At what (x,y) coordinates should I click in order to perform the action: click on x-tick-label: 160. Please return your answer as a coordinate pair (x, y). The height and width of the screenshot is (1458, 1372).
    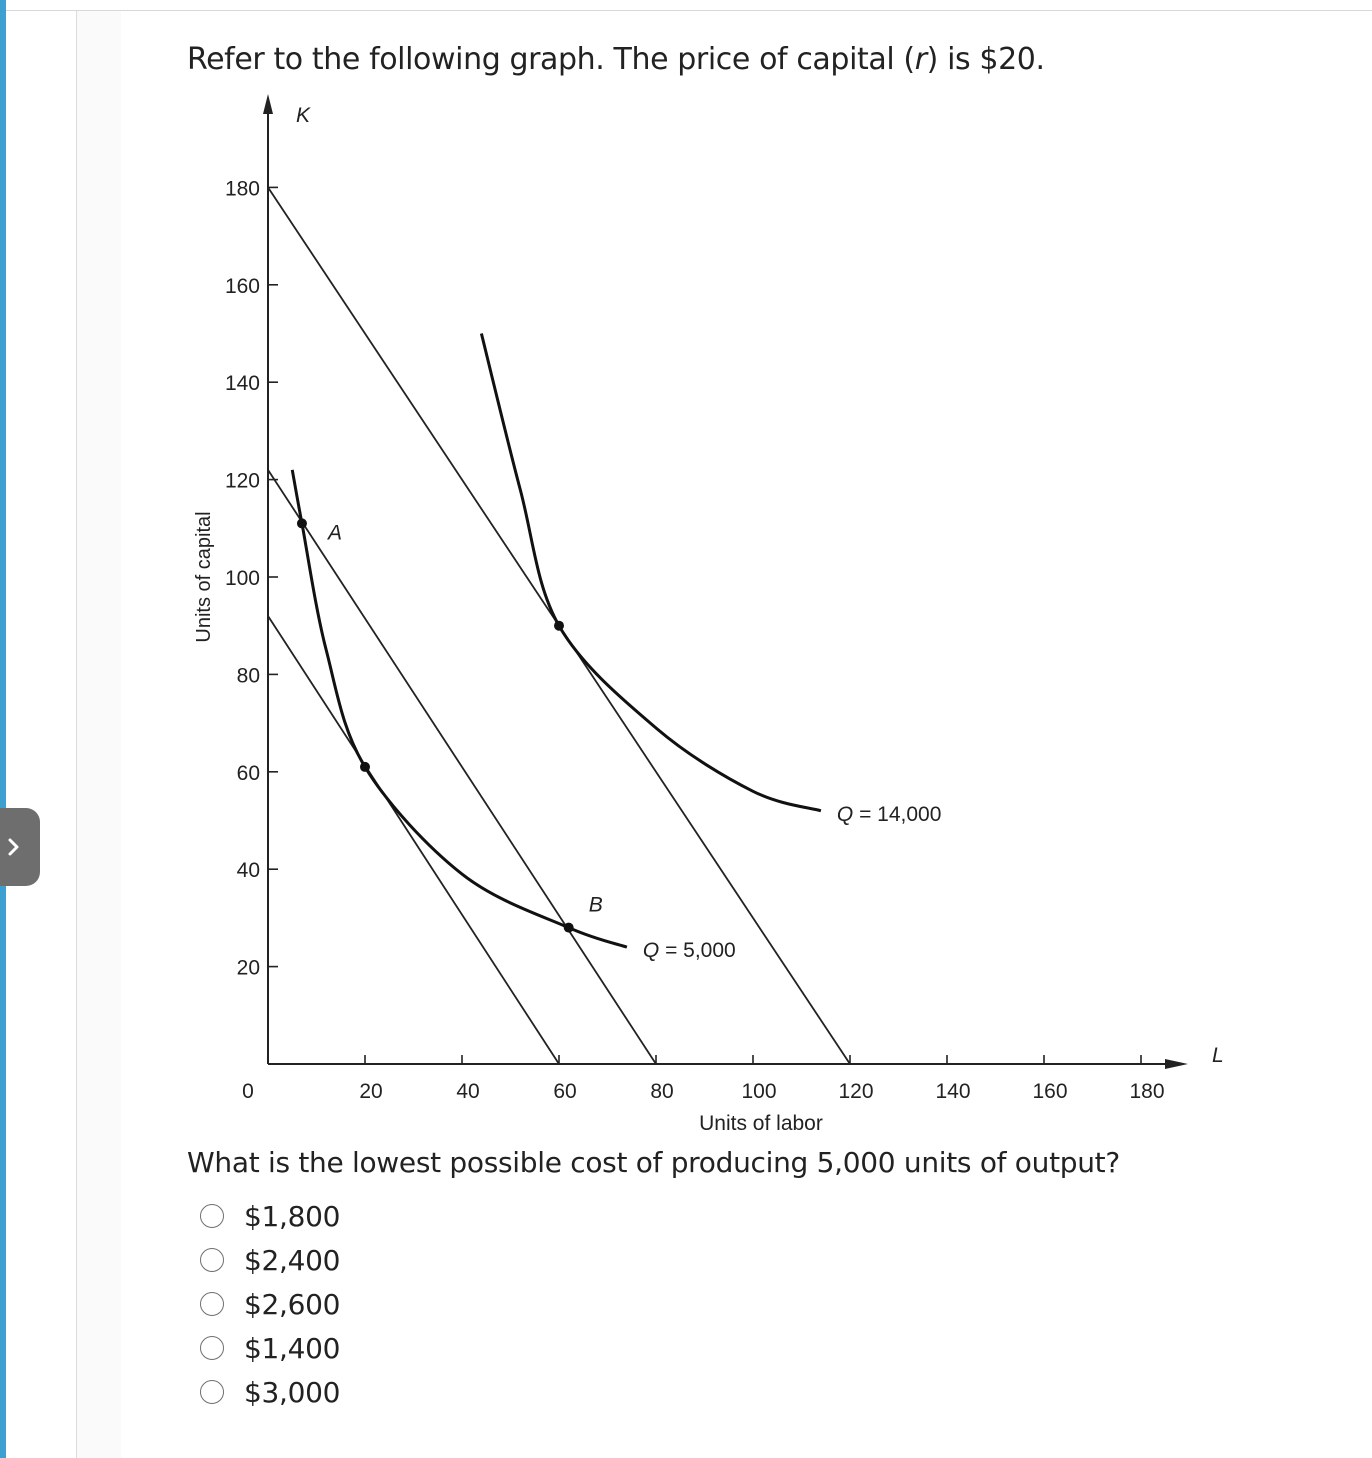
    Looking at the image, I should click on (1049, 1091).